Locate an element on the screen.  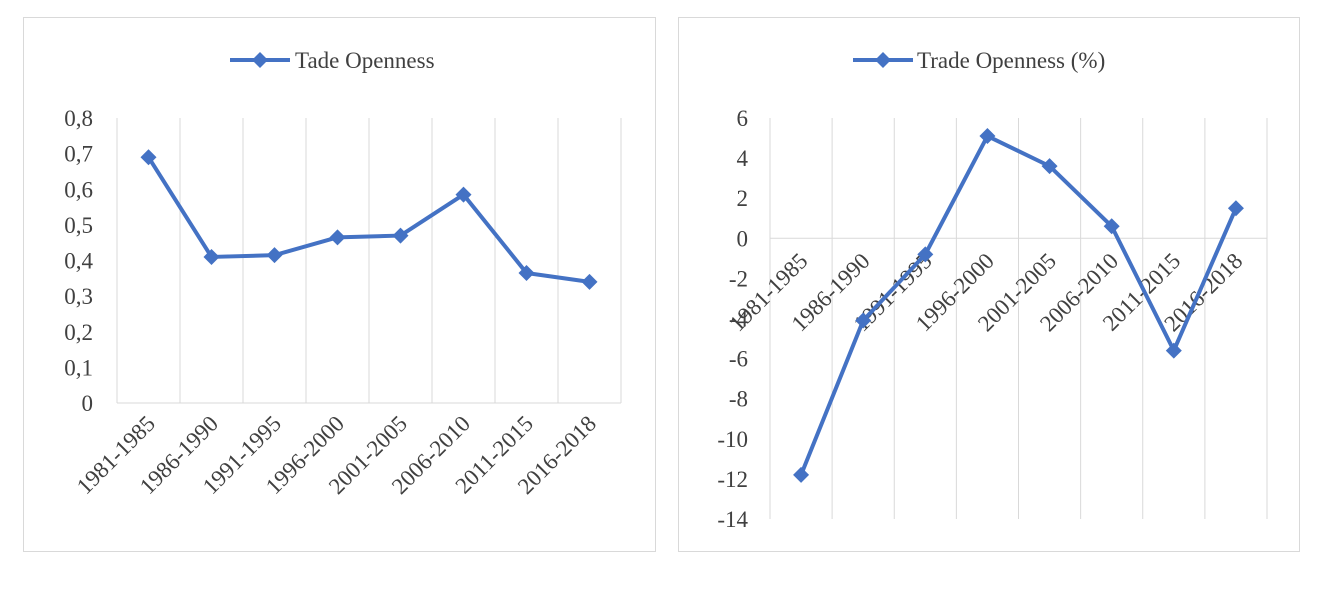
y-tick-label: 6 is located at coordinates (743, 118).